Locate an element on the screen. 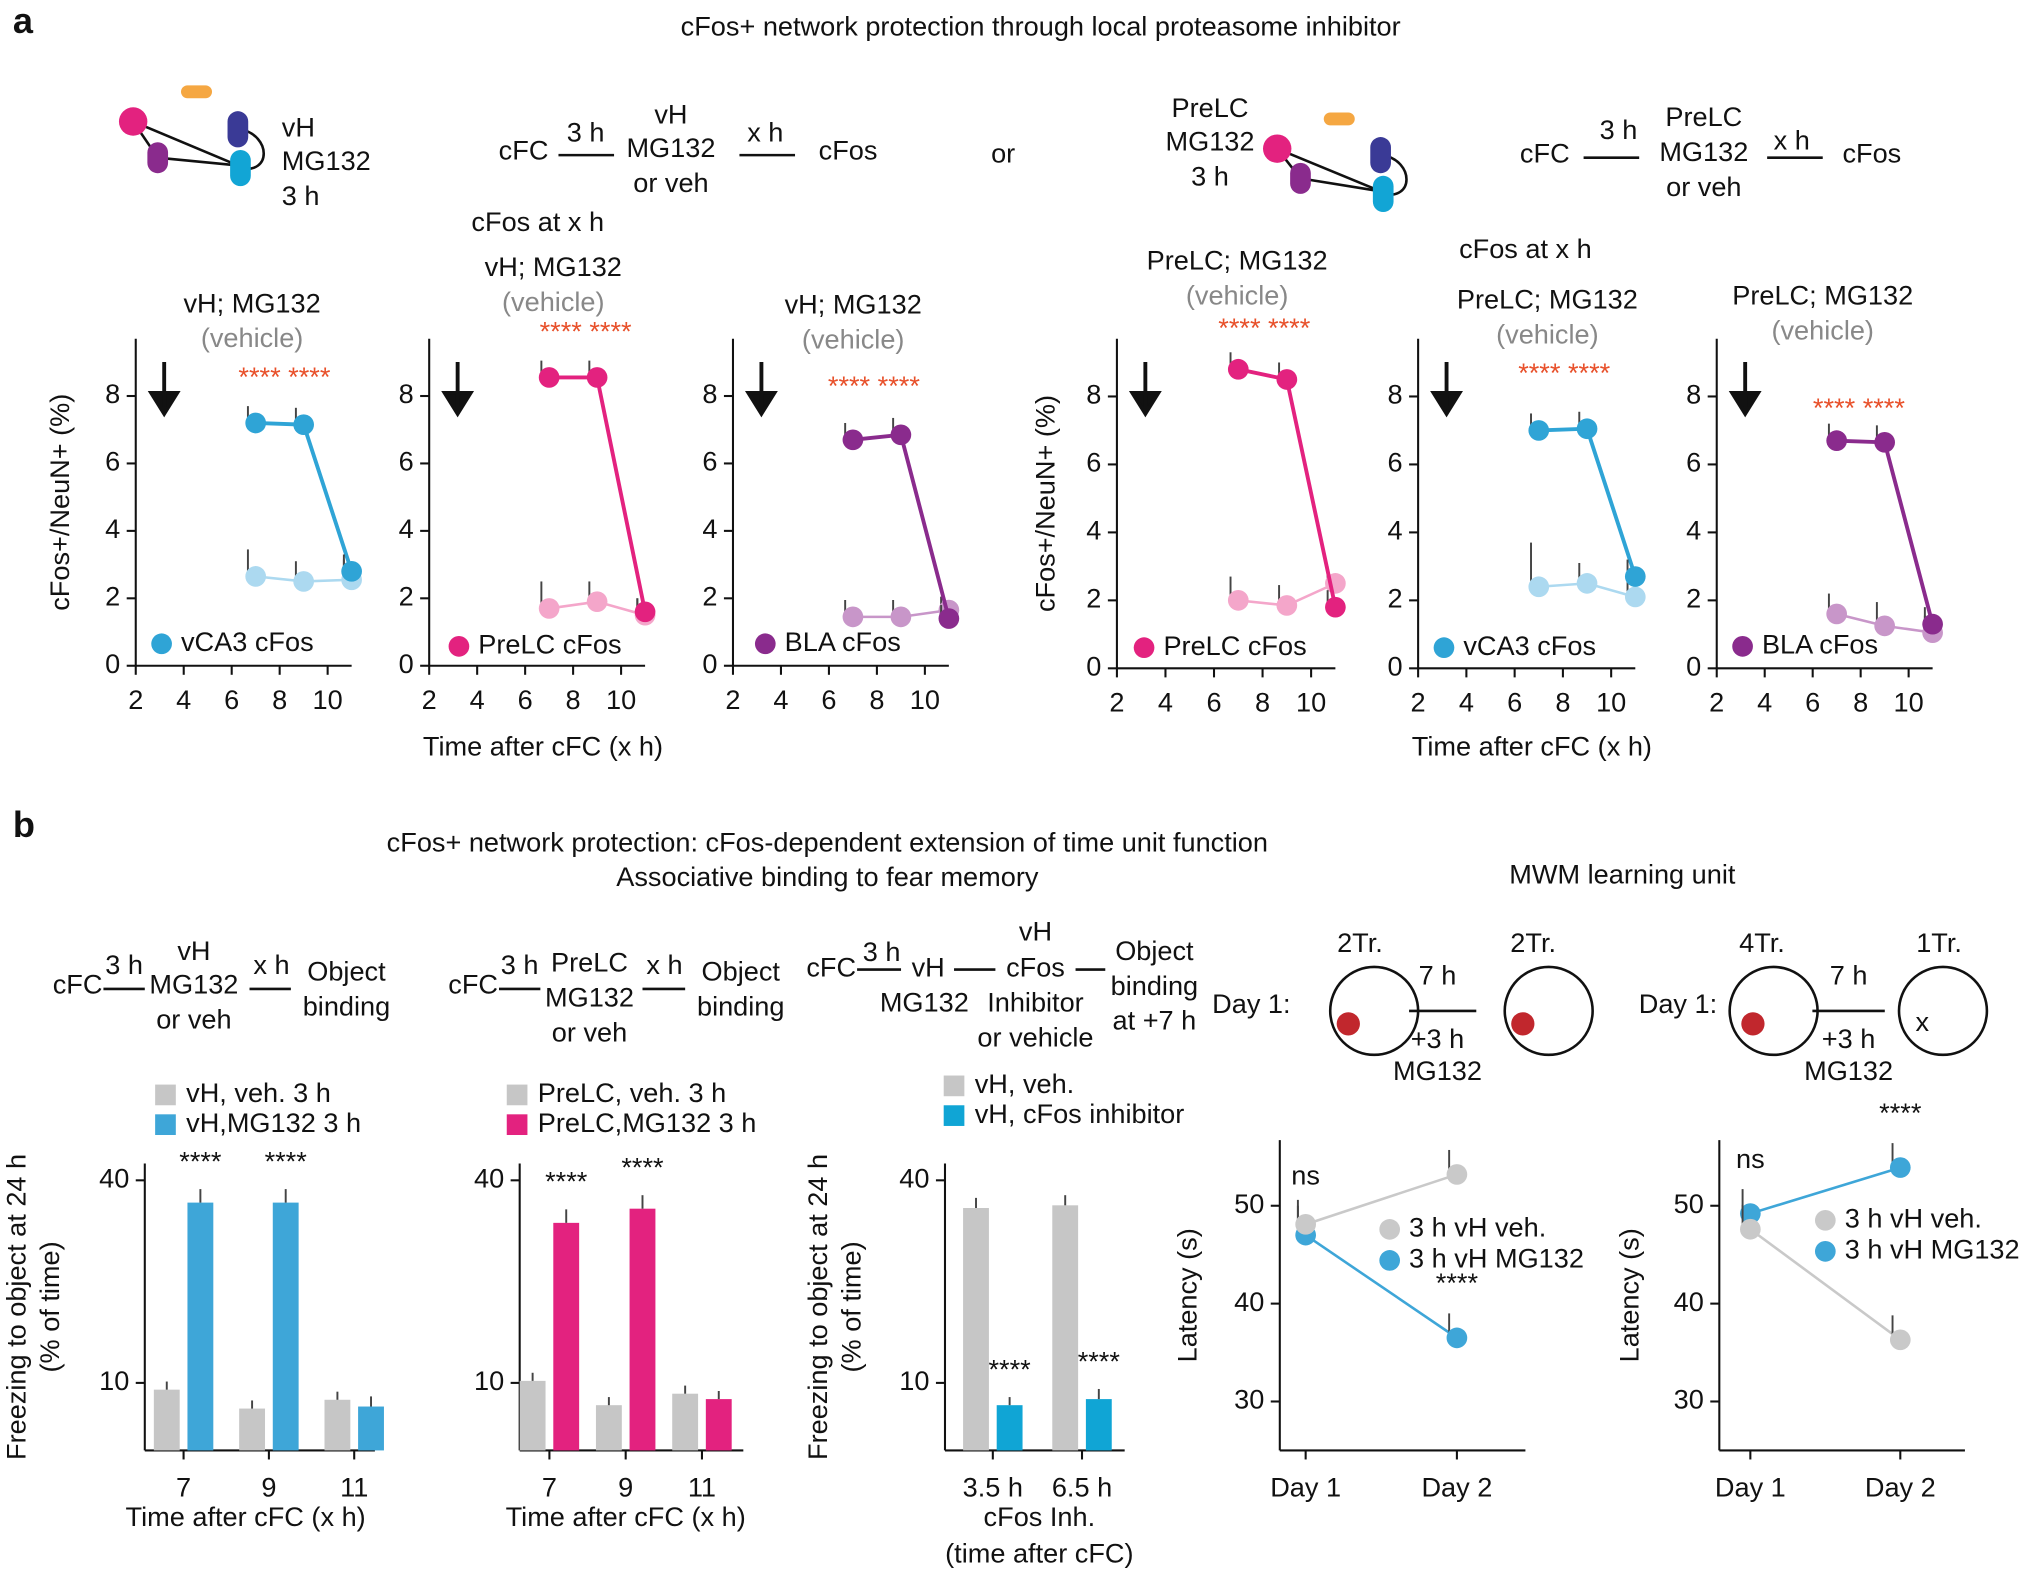 This screenshot has height=1570, width=2027. legend-label: vH, cFos inhibitor is located at coordinates (1080, 1113).